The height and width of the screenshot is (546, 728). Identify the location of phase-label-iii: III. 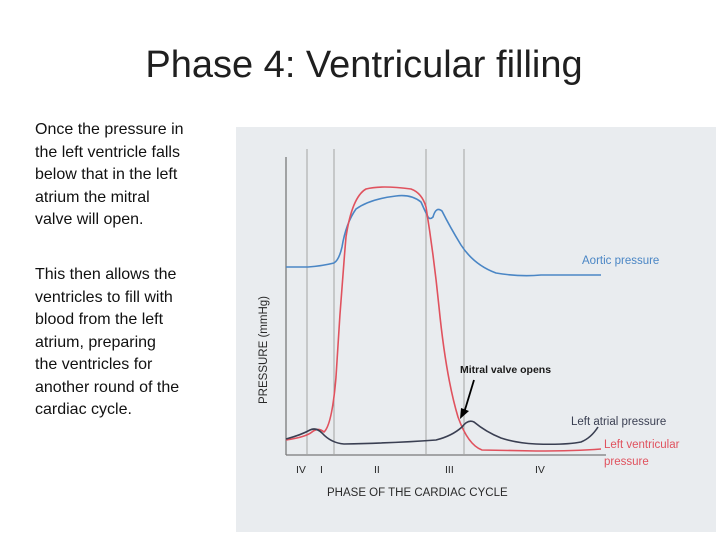
(449, 470).